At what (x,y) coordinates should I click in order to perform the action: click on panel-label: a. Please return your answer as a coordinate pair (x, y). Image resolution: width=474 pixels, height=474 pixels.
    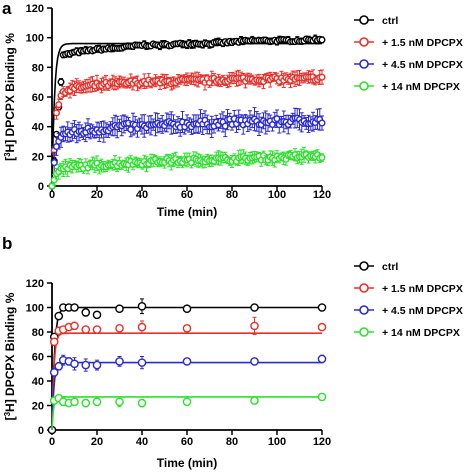
    Looking at the image, I should click on (7, 9).